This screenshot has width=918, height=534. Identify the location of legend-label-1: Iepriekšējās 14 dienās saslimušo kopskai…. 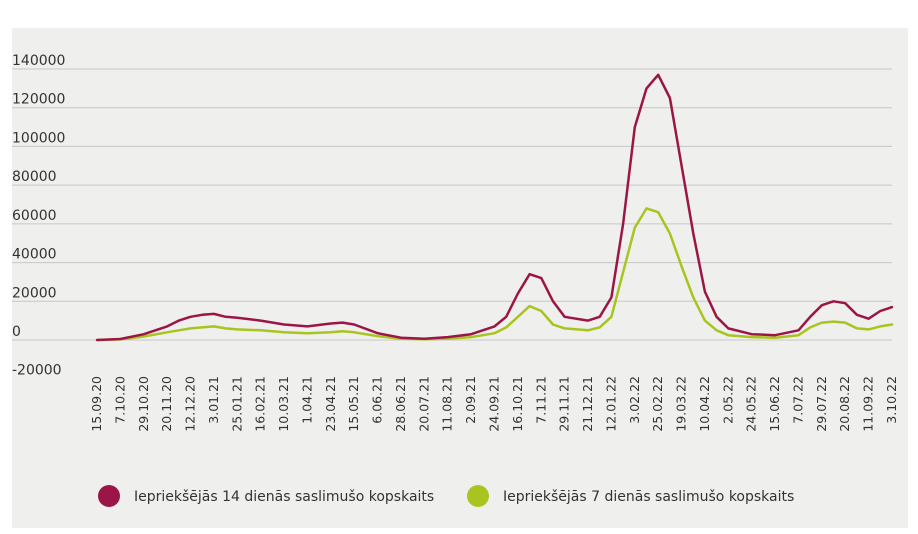
(284, 497).